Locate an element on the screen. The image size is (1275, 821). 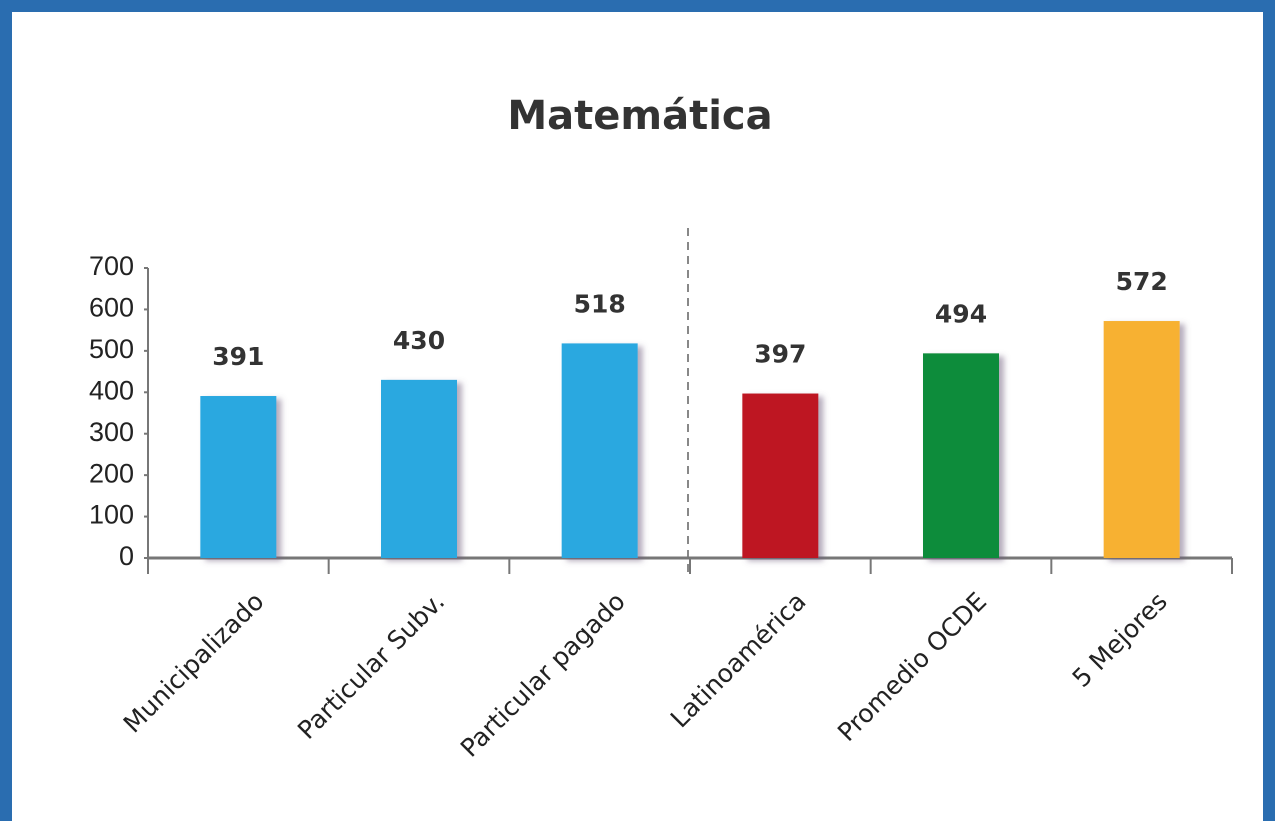
value-label: 391 is located at coordinates (238, 356).